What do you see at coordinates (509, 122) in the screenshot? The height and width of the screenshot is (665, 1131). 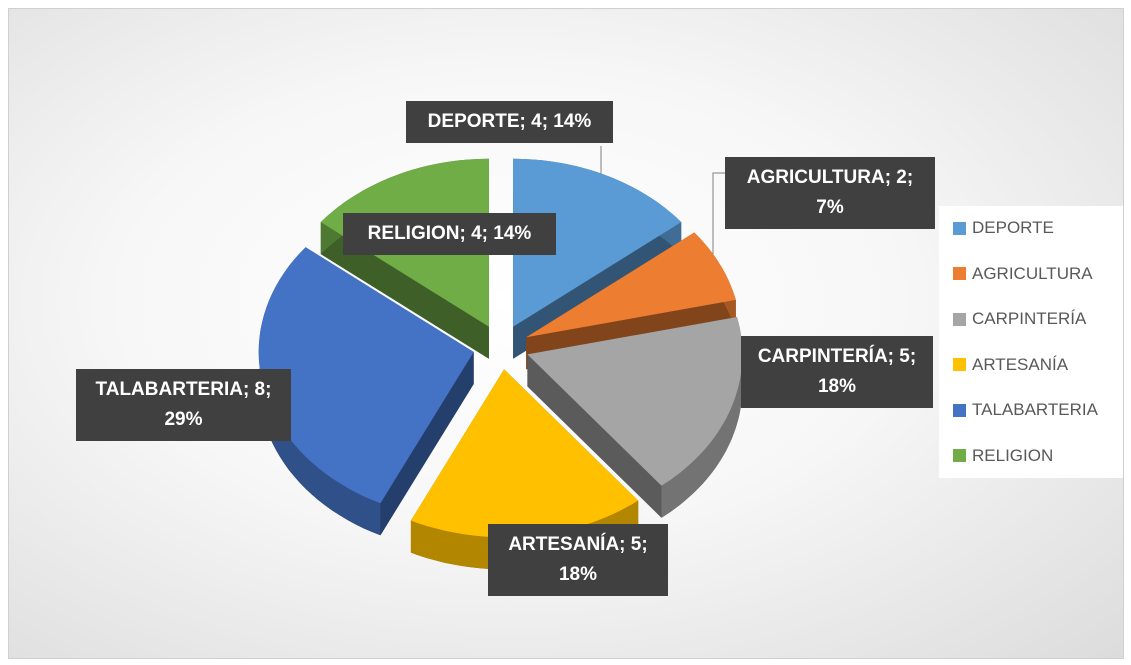 I see `data-label: DEPORTE; 4; 14%` at bounding box center [509, 122].